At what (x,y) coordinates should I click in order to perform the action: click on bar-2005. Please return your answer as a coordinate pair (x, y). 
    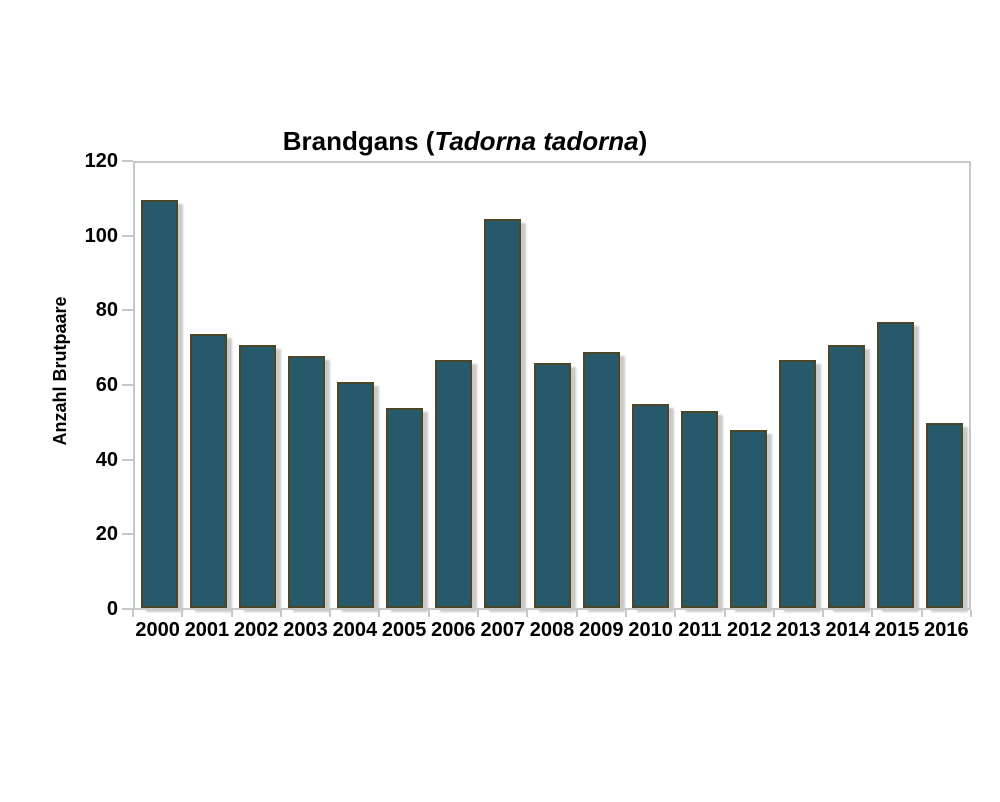
    Looking at the image, I should click on (405, 508).